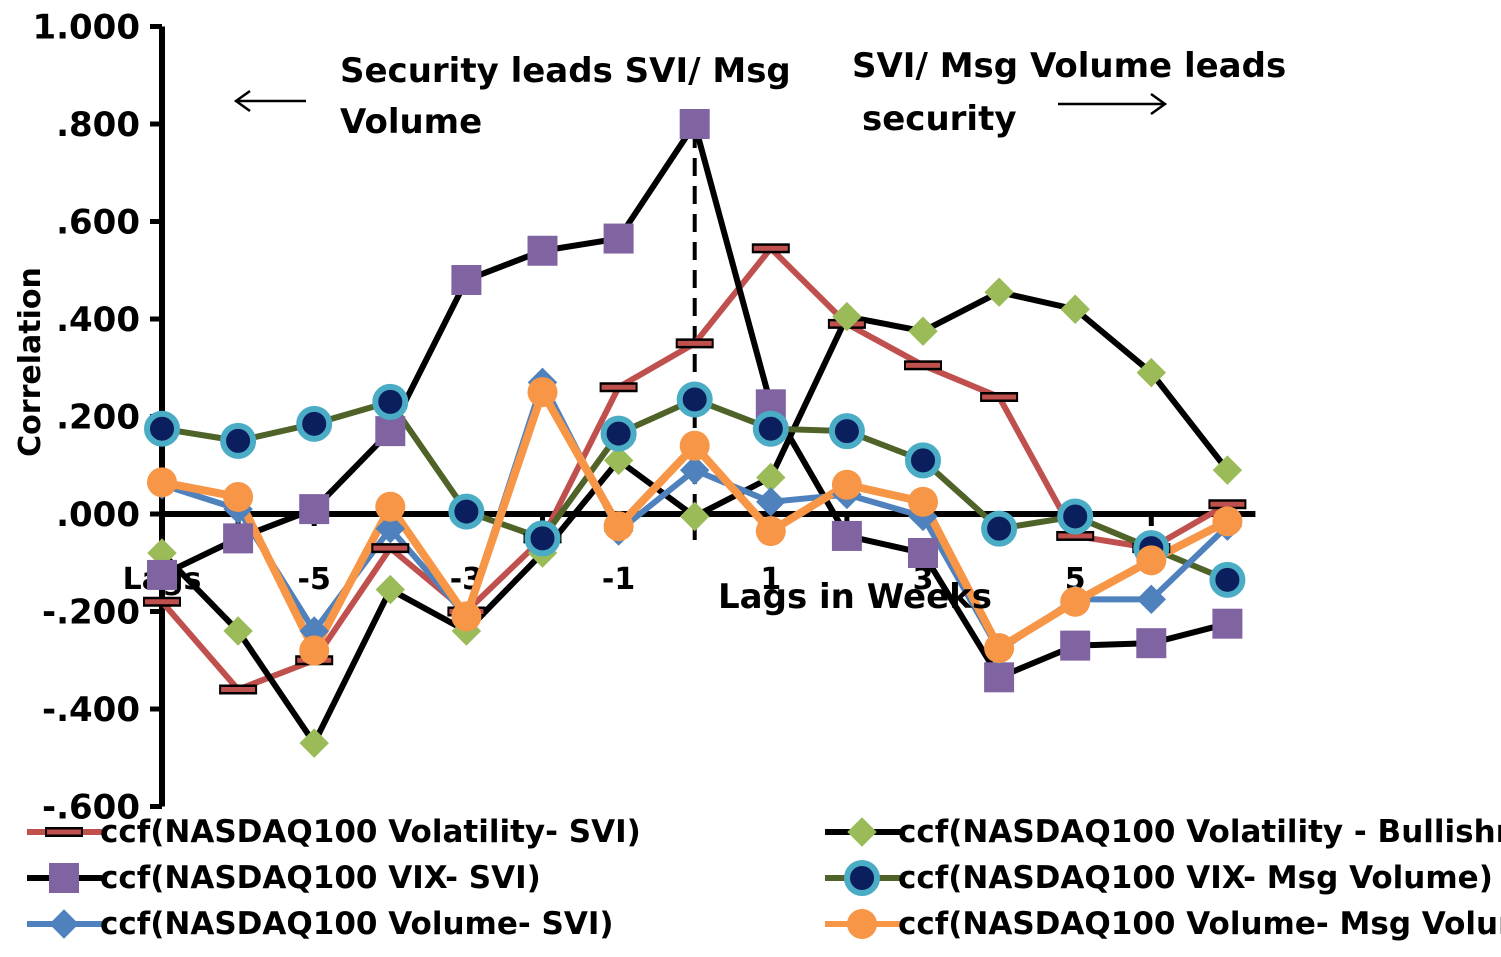 The width and height of the screenshot is (1501, 957). I want to click on y-tick-label: -.600, so click(91, 808).